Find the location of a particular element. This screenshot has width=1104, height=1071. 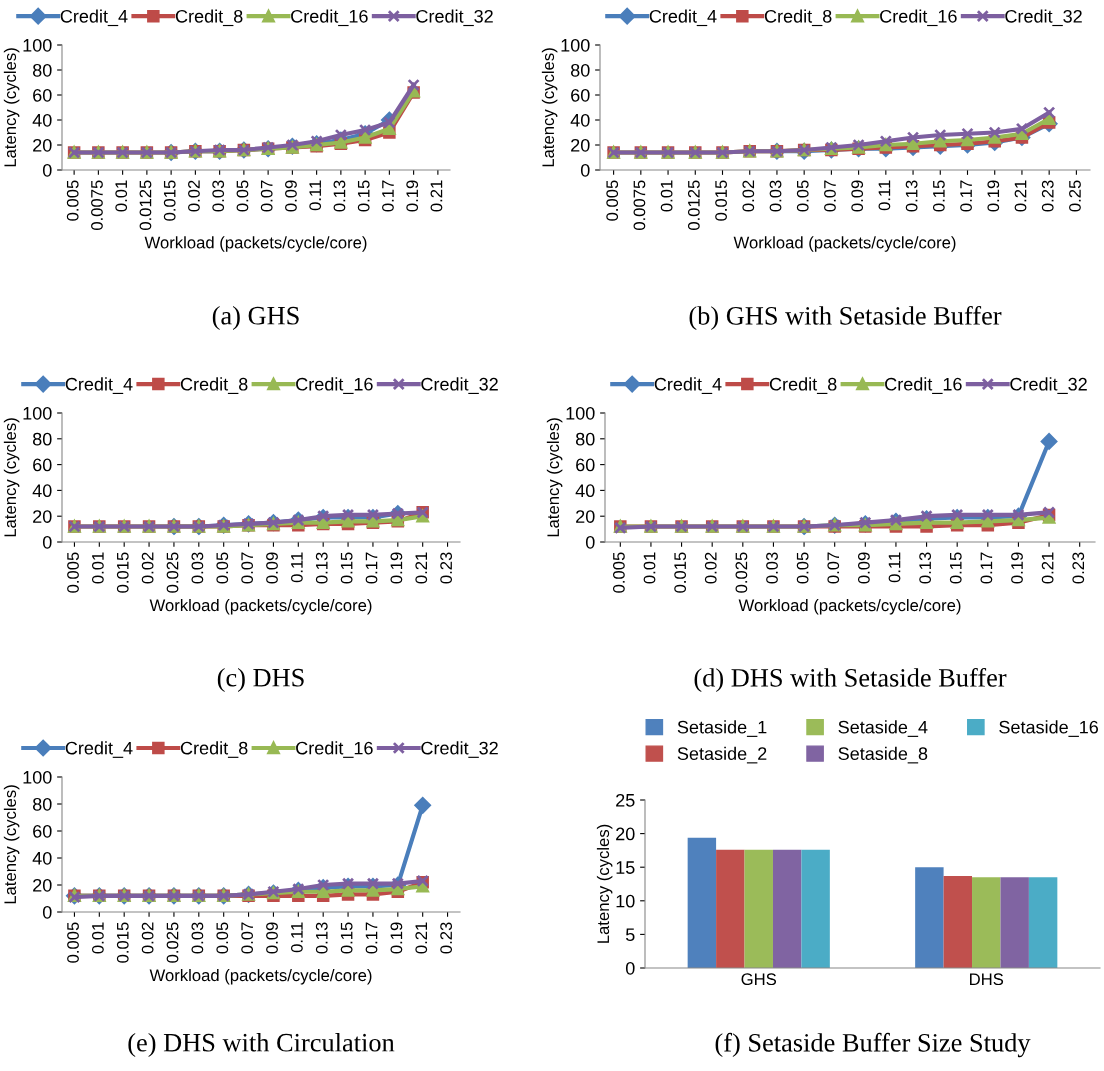

x-tick-label: 0.015 is located at coordinates (122, 942).